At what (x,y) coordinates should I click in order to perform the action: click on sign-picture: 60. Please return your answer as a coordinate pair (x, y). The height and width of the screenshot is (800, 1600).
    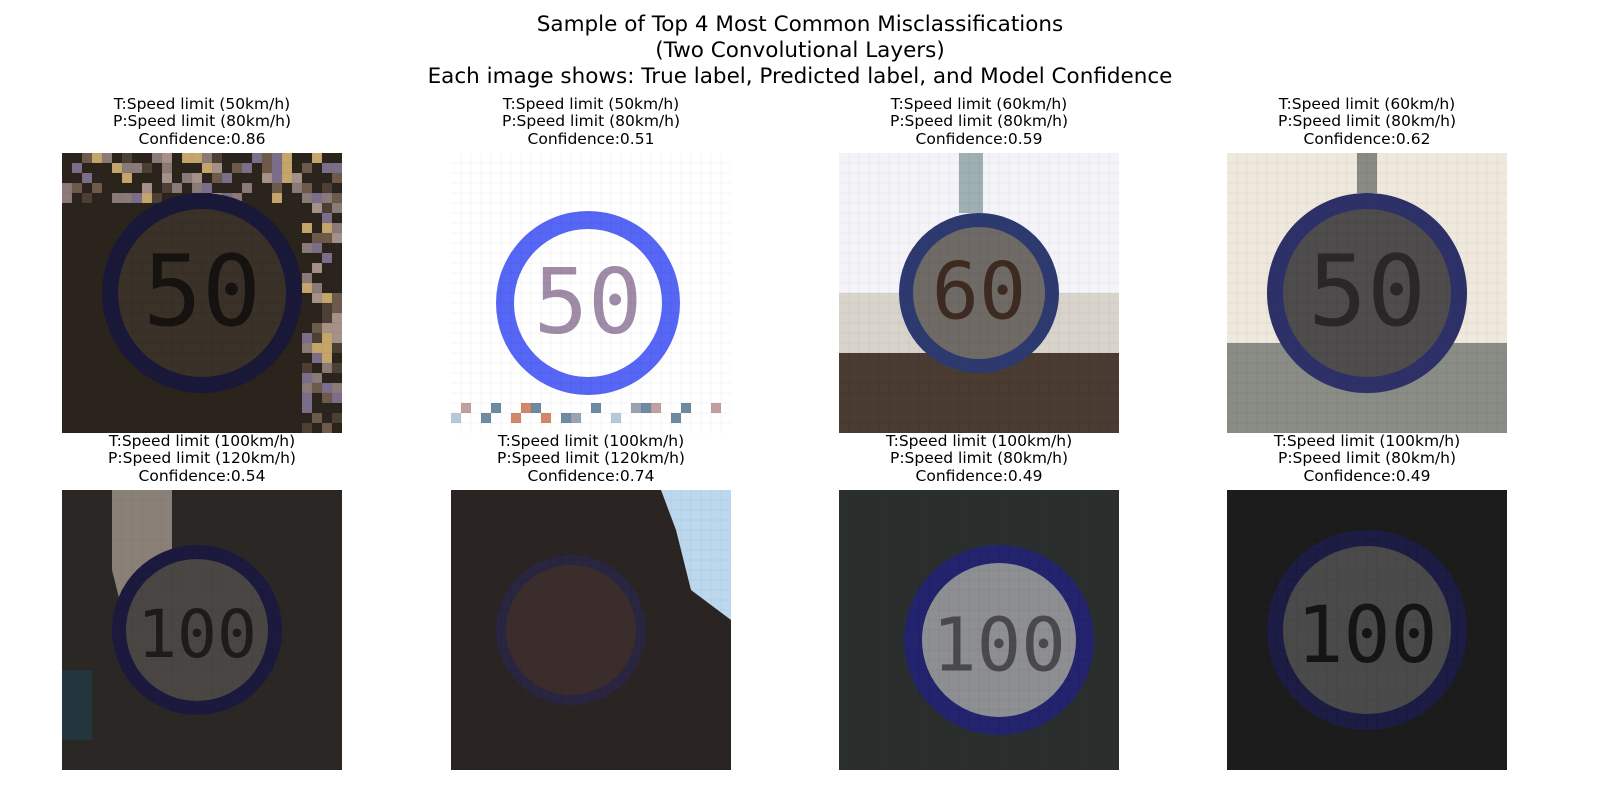
    Looking at the image, I should click on (979, 293).